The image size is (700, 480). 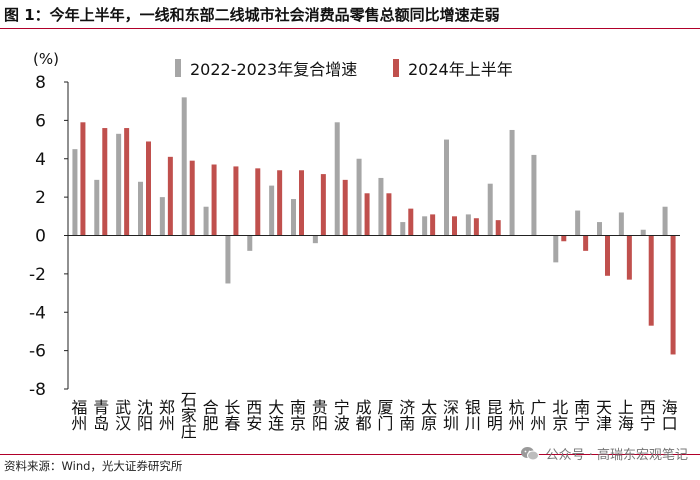 What do you see at coordinates (145, 415) in the screenshot?
I see `x-category-label: 沈阳` at bounding box center [145, 415].